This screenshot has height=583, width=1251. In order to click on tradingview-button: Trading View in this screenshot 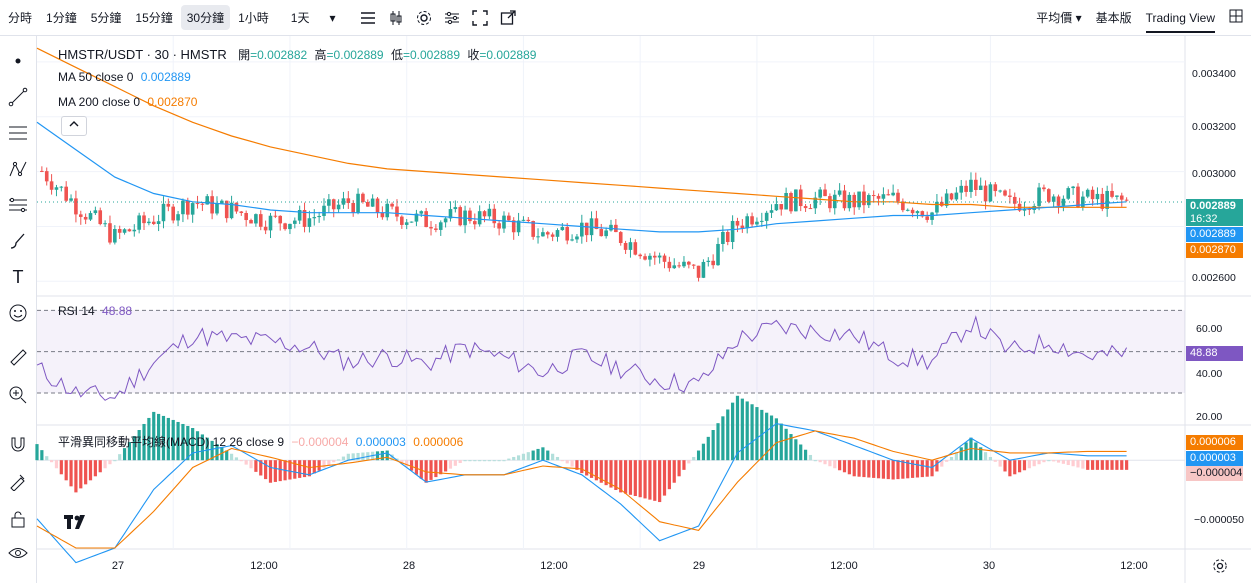, I will do `click(1180, 22)`.